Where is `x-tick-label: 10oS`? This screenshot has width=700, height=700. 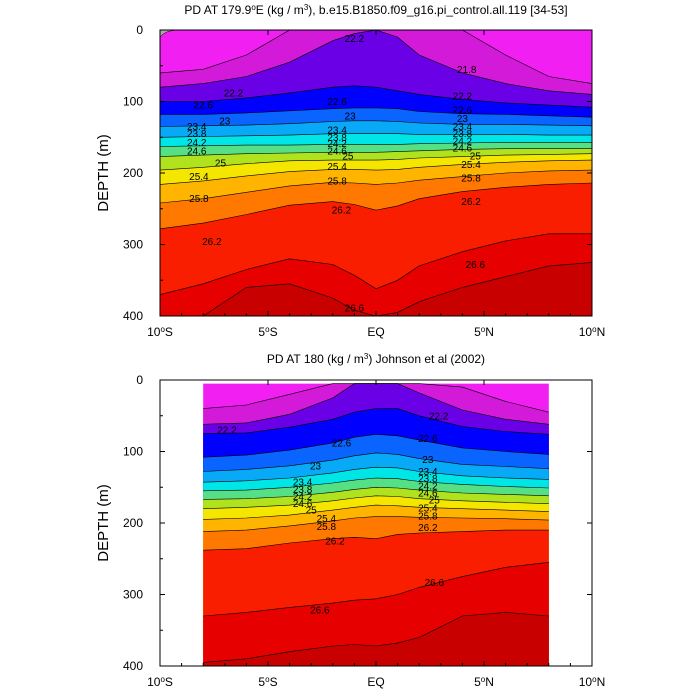
x-tick-label: 10oS is located at coordinates (160, 332).